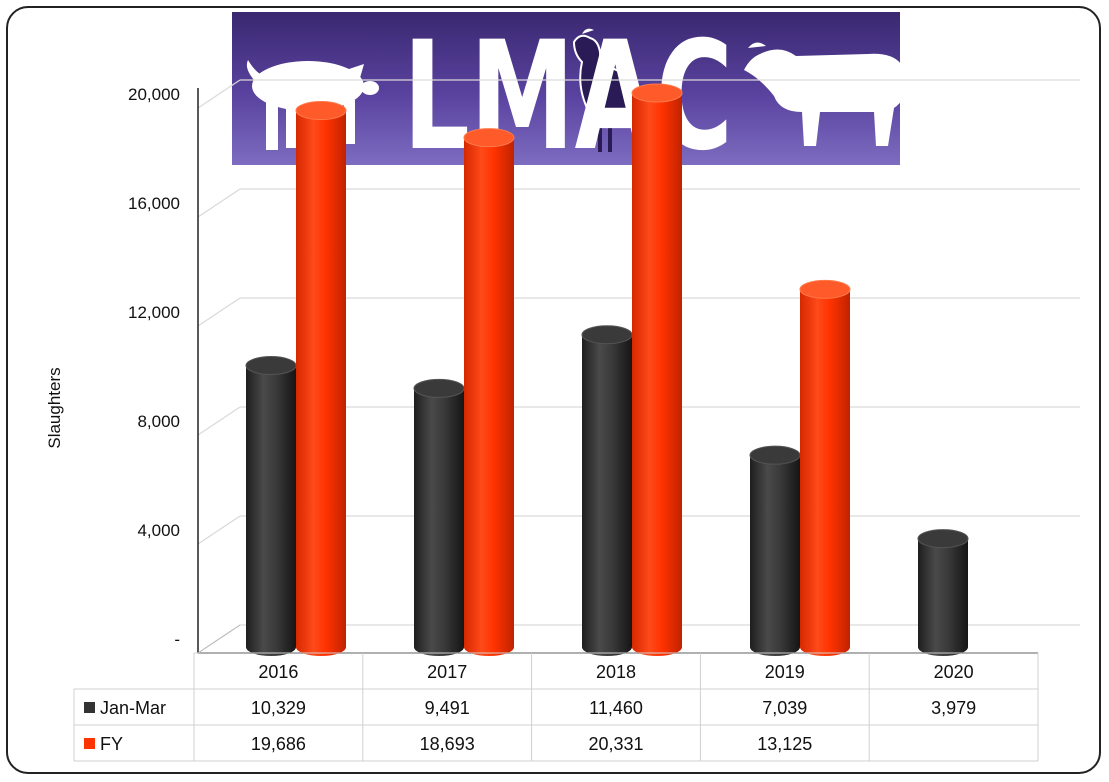 This screenshot has height=782, width=1109. I want to click on floor-edge, so click(219, 639).